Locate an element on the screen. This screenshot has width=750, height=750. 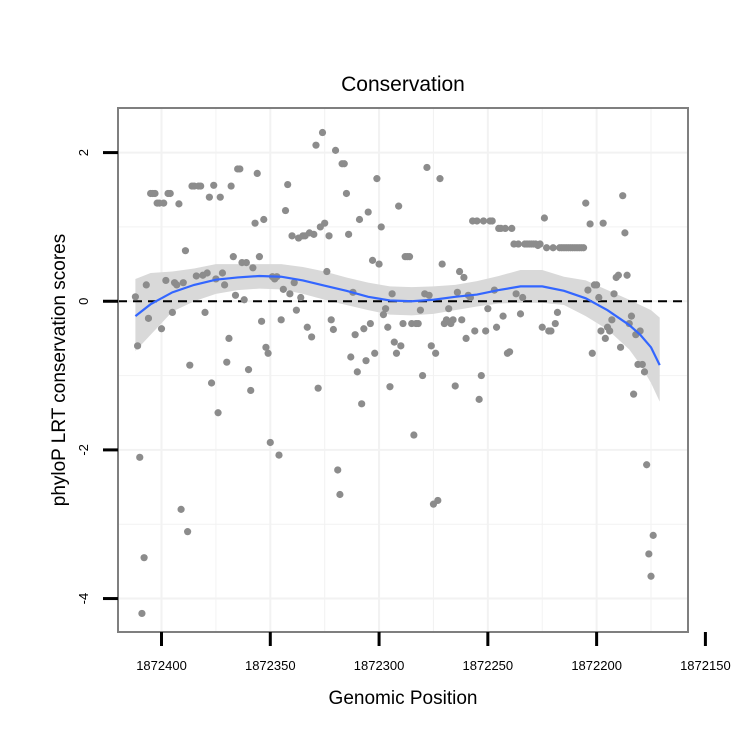
smooth-line-layer is located at coordinates (397, 320).